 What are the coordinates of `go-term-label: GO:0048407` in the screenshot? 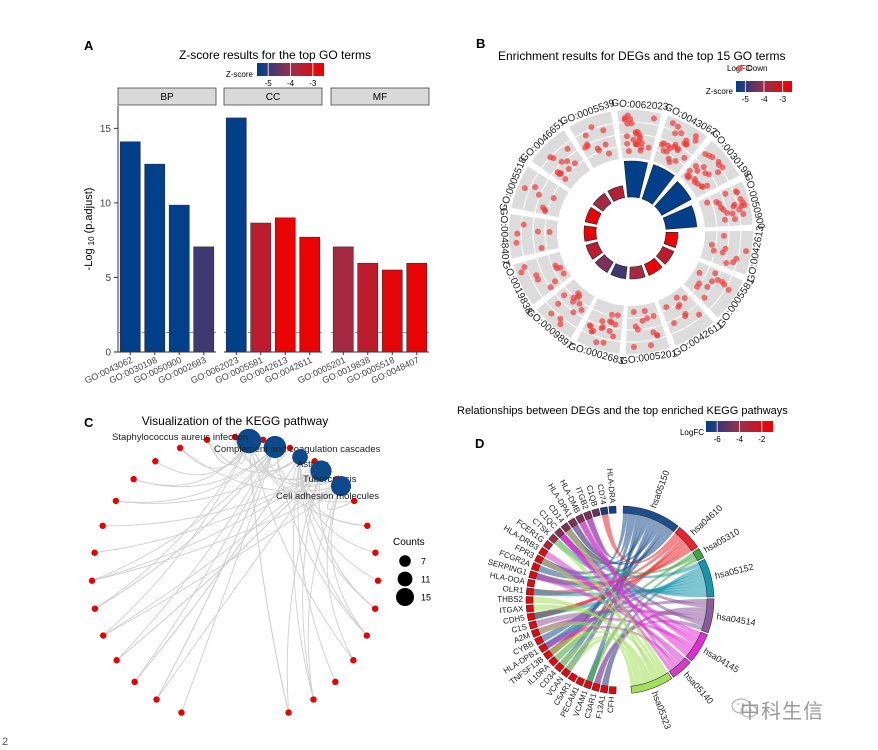 It's located at (503, 237).